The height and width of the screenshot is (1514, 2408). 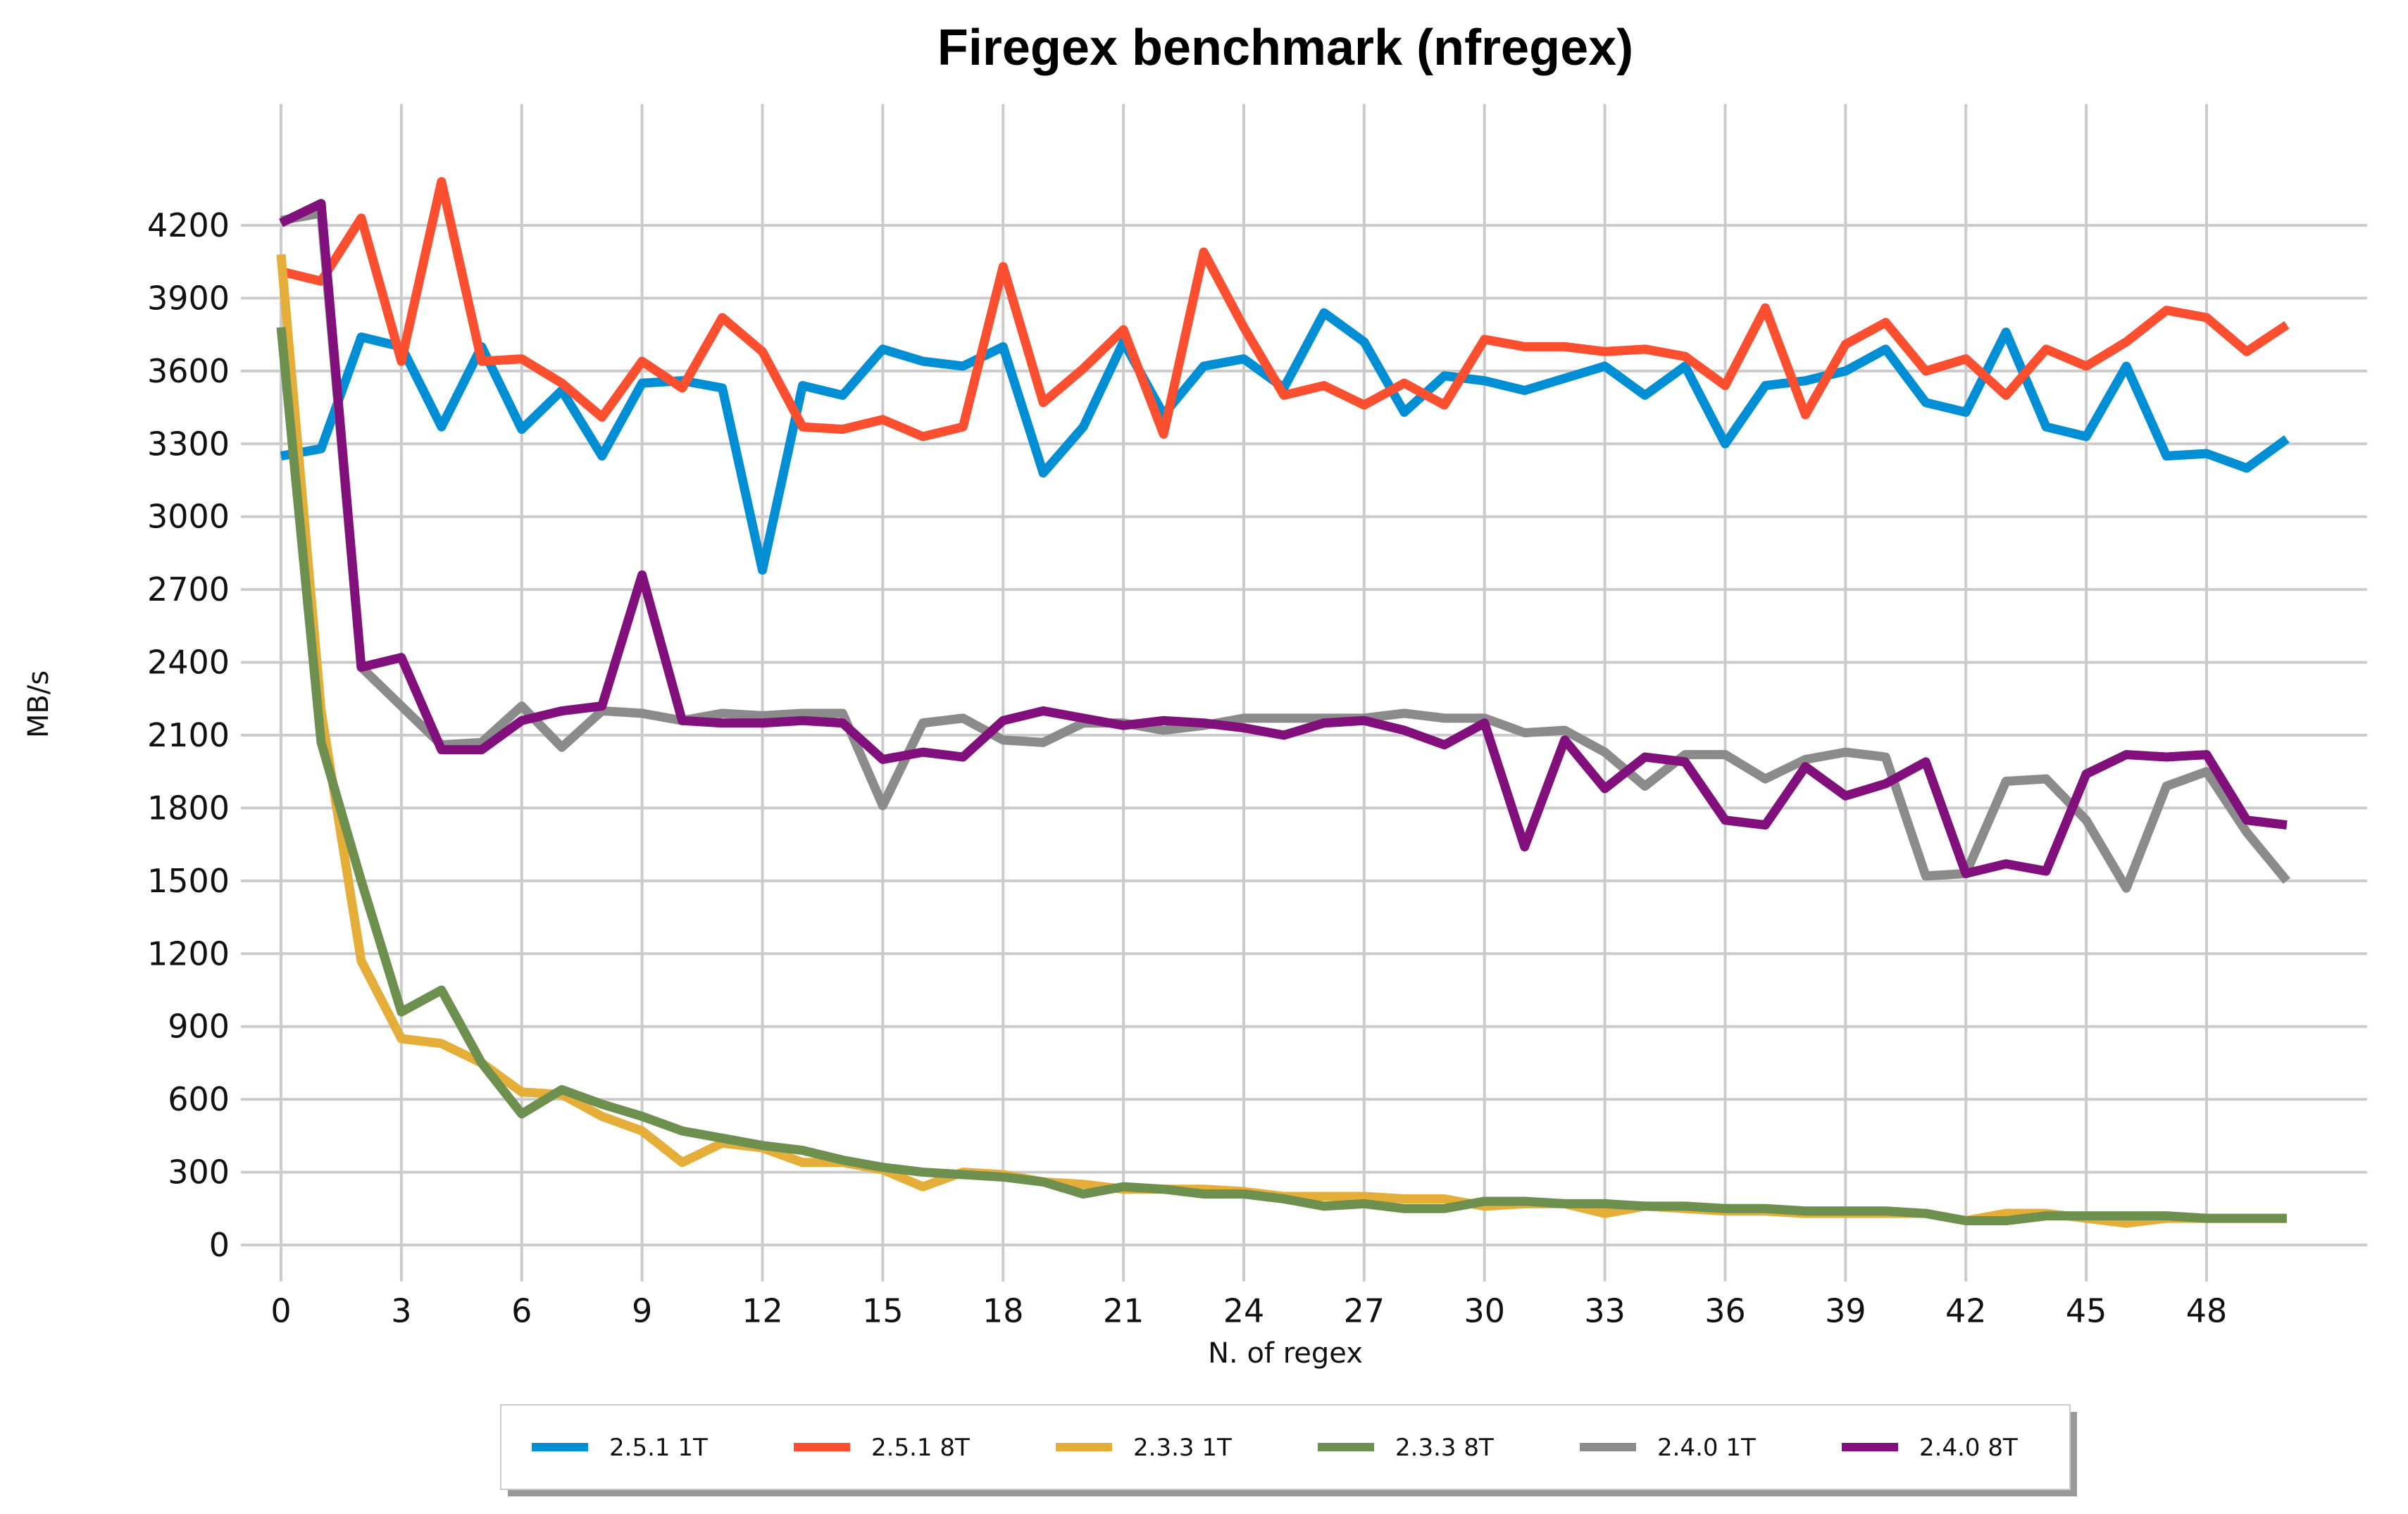 I want to click on x-tick-label: 42, so click(x=1966, y=1311).